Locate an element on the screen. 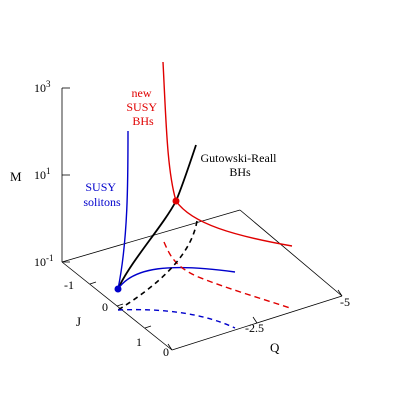 This screenshot has width=400, height=400. q-axis-label: Q is located at coordinates (275, 347).